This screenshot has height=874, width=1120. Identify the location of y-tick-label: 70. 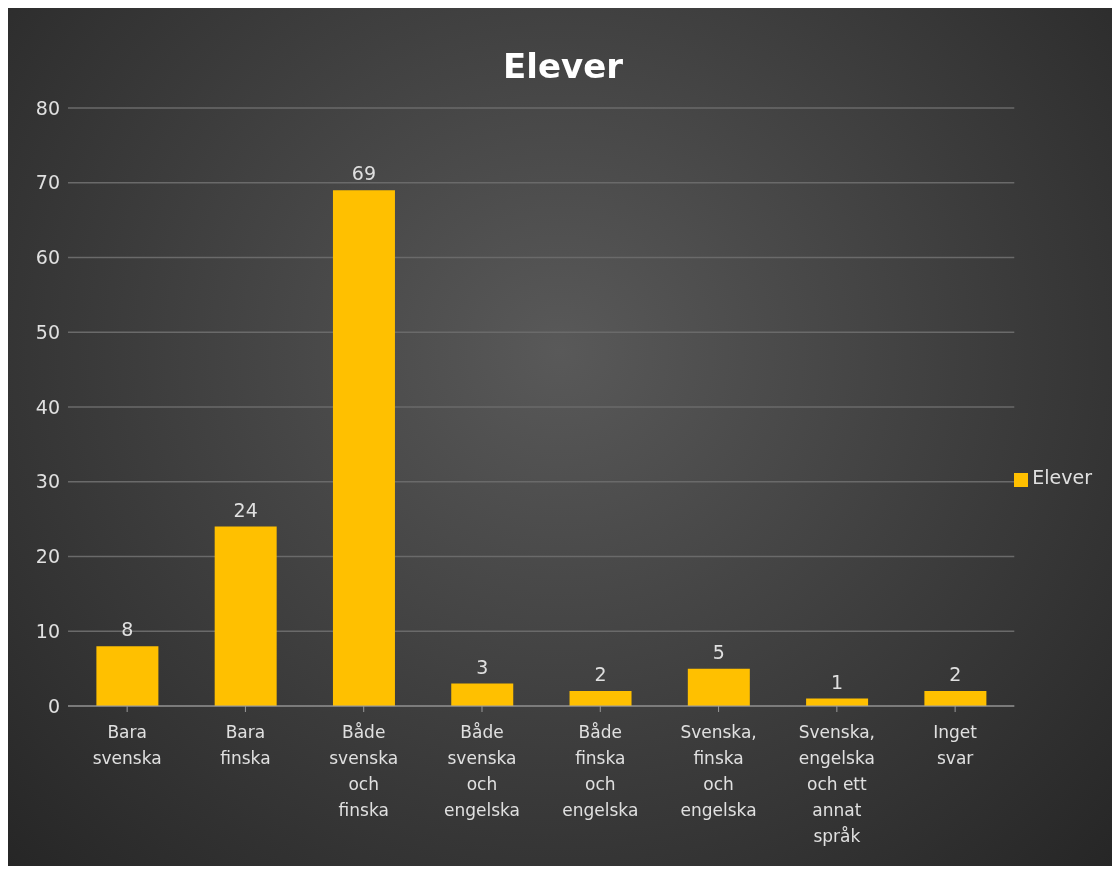
(47, 182).